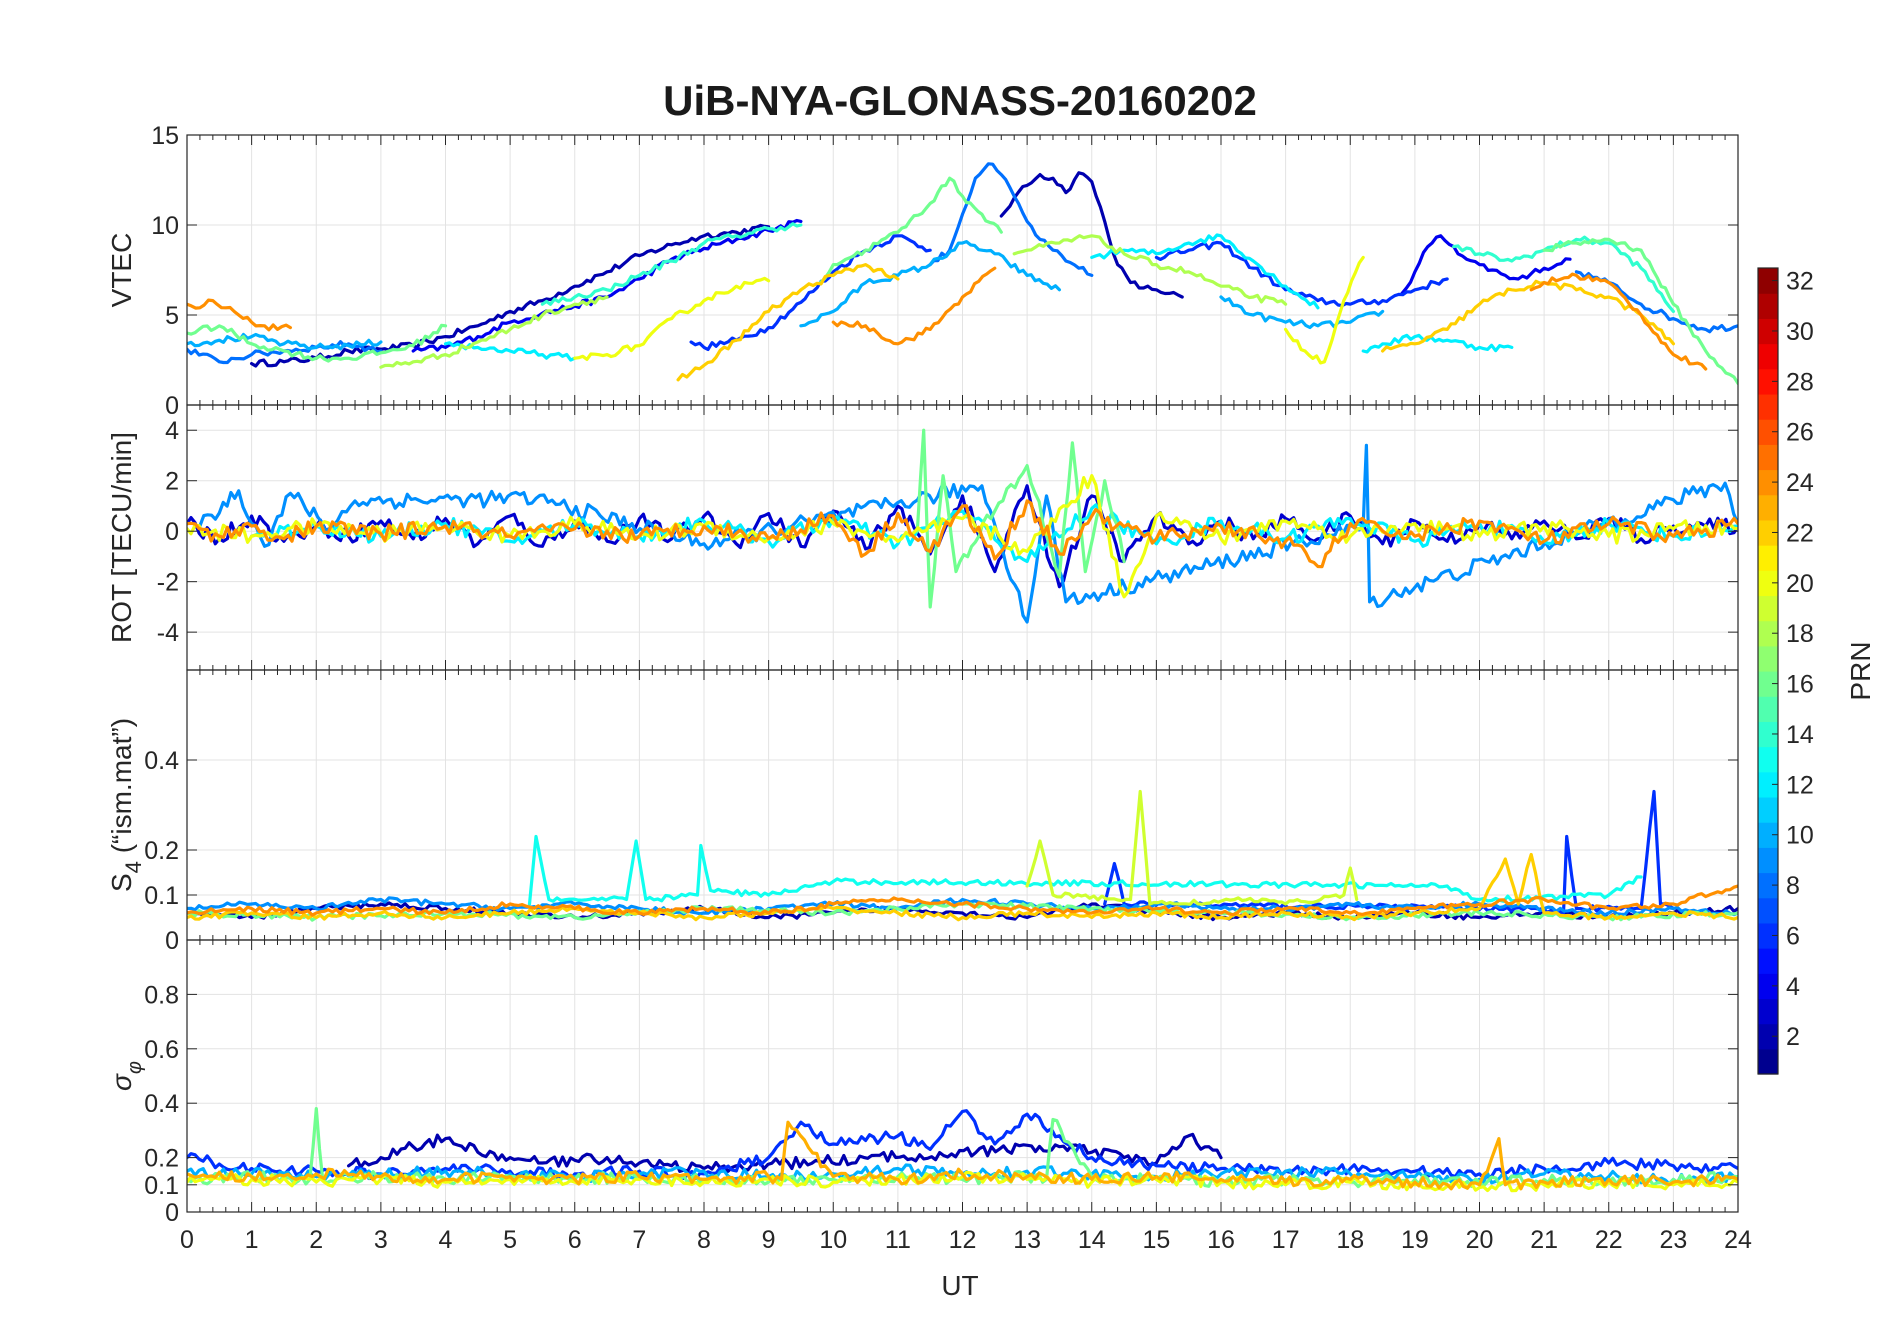 The height and width of the screenshot is (1330, 1902). Describe the element at coordinates (187, 1240) in the screenshot. I see `x-tick-label: 0` at that location.